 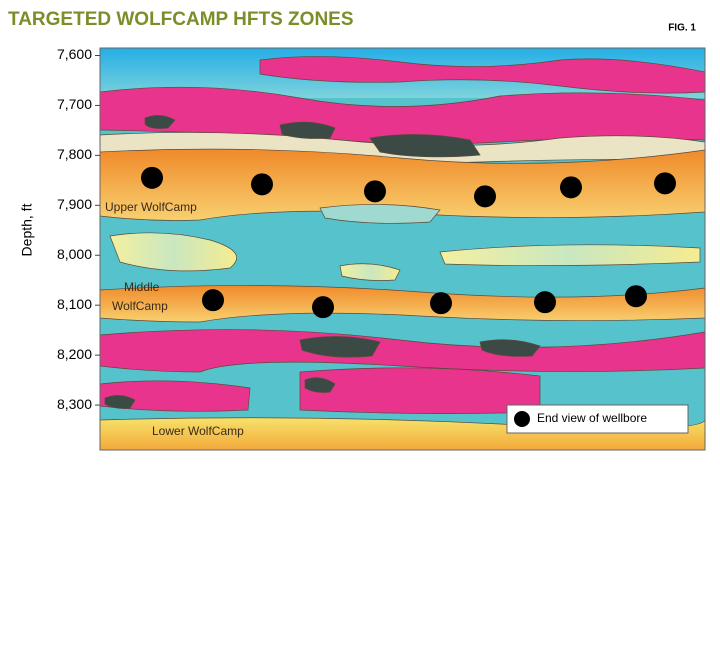 I want to click on zone-label: Lower WolfCamp, so click(x=198, y=431).